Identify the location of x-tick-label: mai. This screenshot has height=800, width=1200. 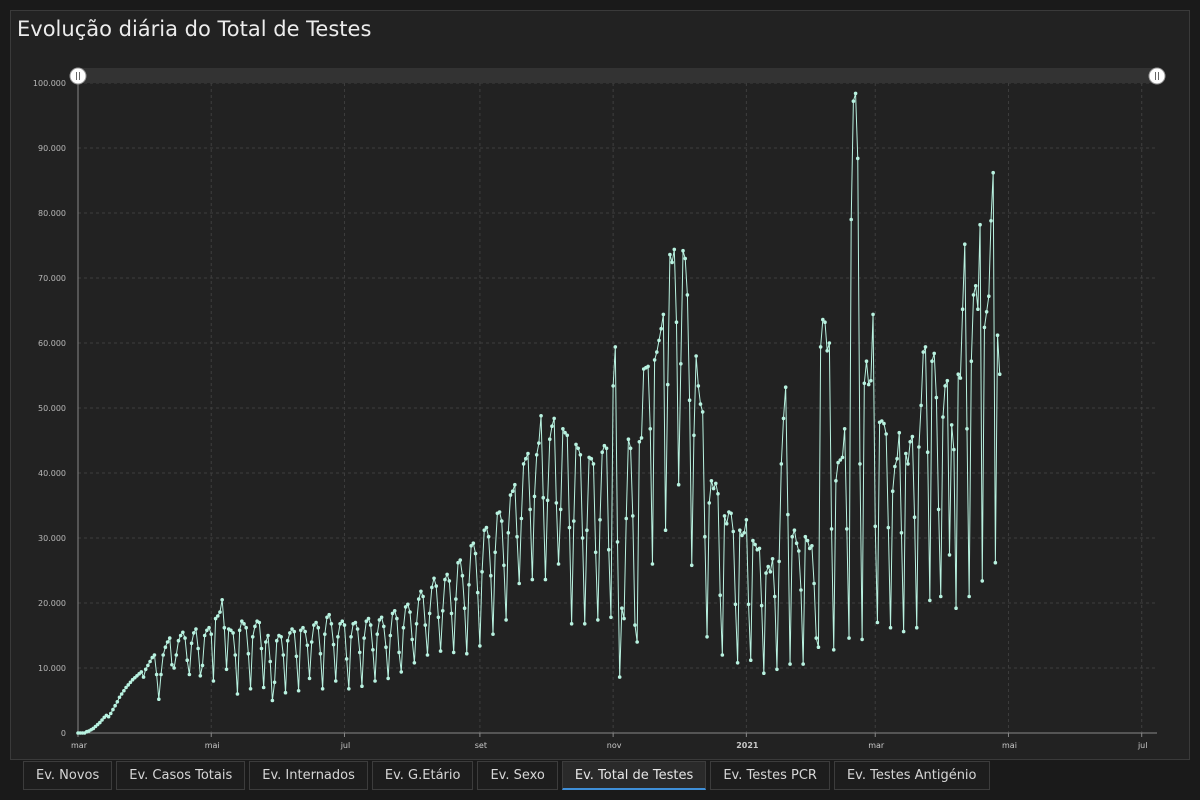
(212, 745).